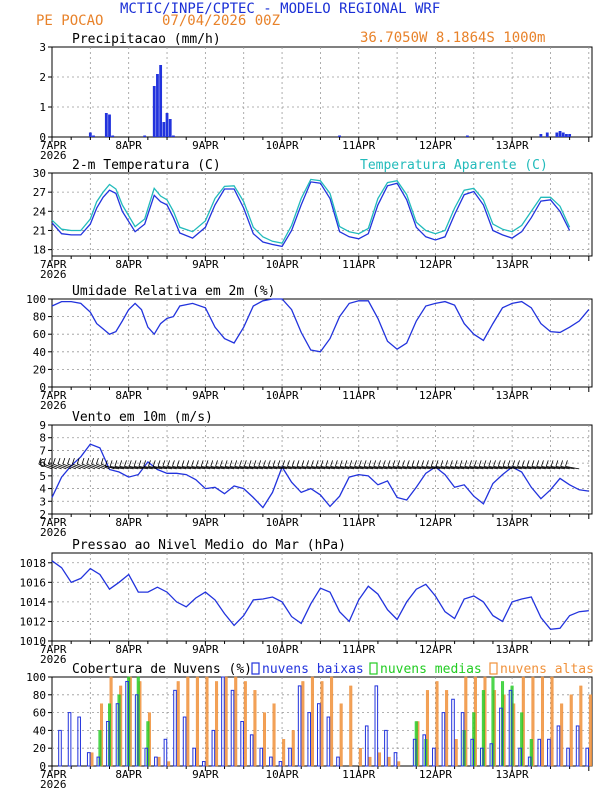 Image resolution: width=612 pixels, height=792 pixels. Describe the element at coordinates (42, 766) in the screenshot. I see `y-tick-label: 0` at that location.